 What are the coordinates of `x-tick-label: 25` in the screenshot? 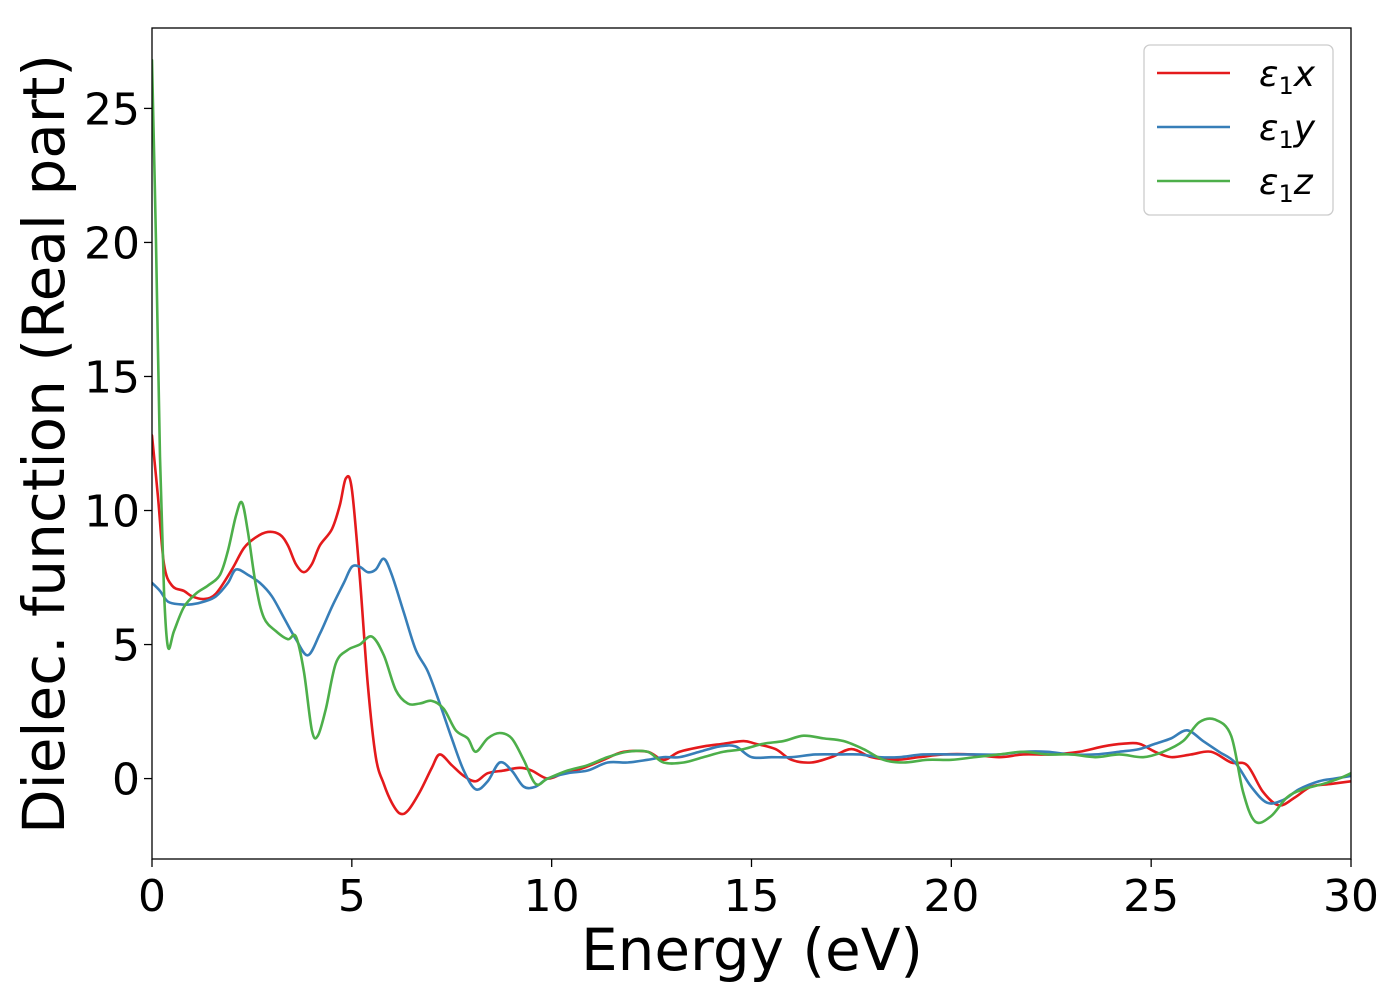 It's located at (1151, 896).